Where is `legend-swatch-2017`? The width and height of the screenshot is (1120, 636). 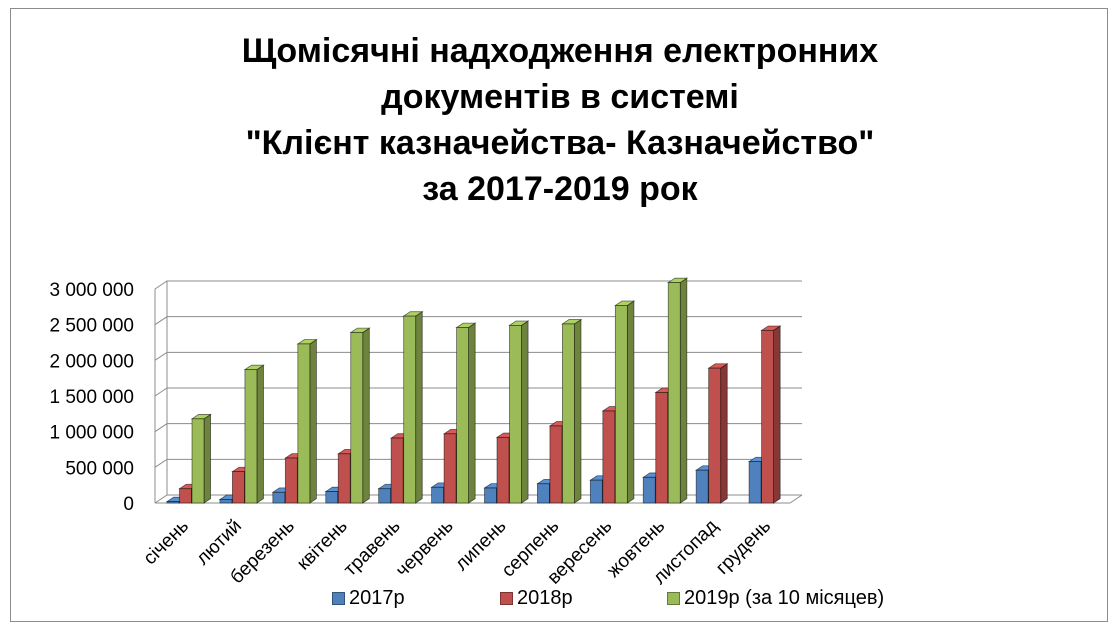
legend-swatch-2017 is located at coordinates (338, 598).